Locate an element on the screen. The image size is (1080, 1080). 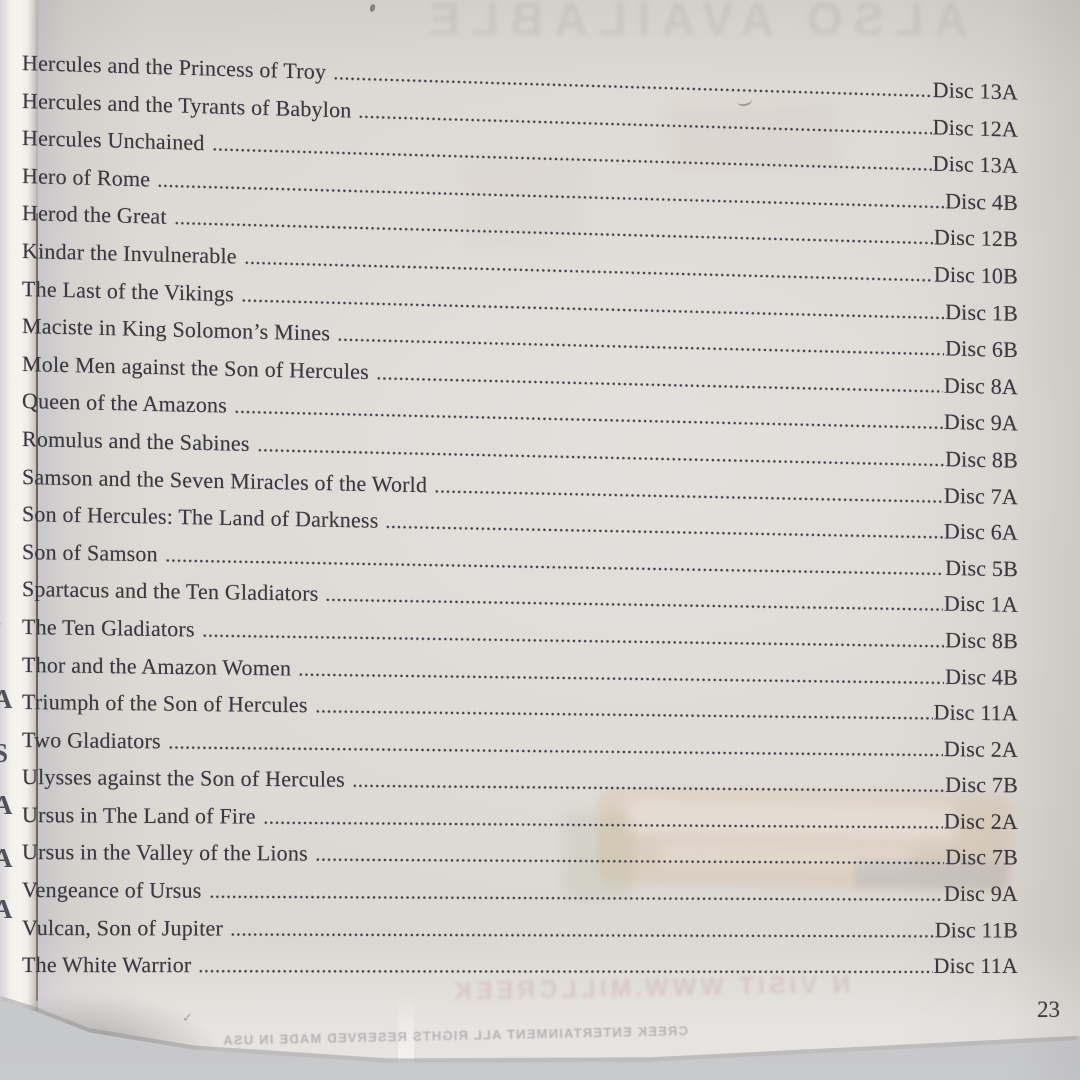
toc-row: Vengeance of Ursus Disc 9A is located at coordinates (520, 890).